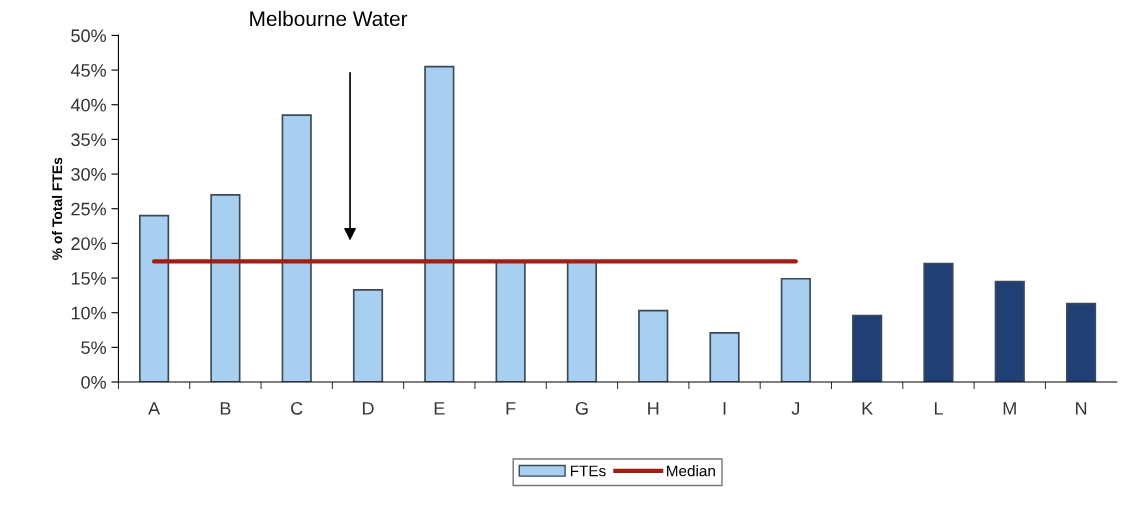 The image size is (1128, 506). I want to click on x-tick-label: L, so click(938, 408).